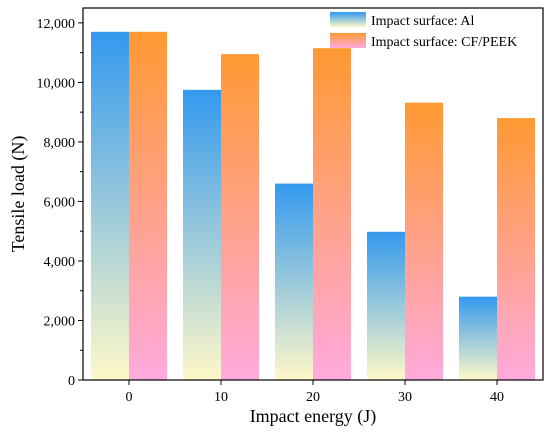 This screenshot has width=550, height=432. I want to click on x-tick-label: 10, so click(221, 397).